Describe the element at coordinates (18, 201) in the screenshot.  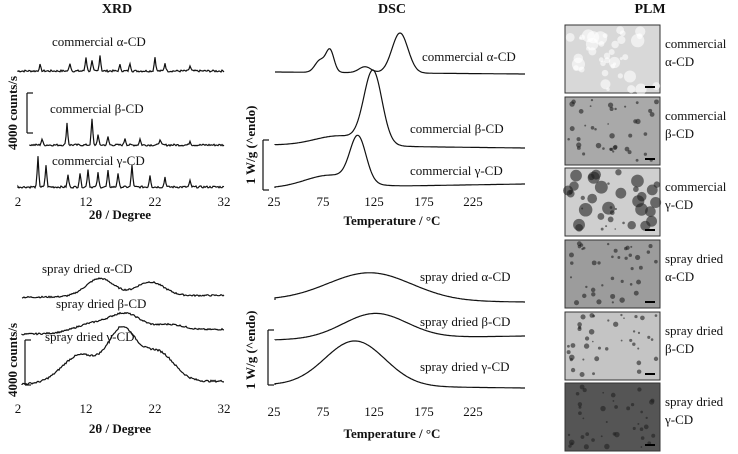
I see `x-tick-label: 2` at that location.